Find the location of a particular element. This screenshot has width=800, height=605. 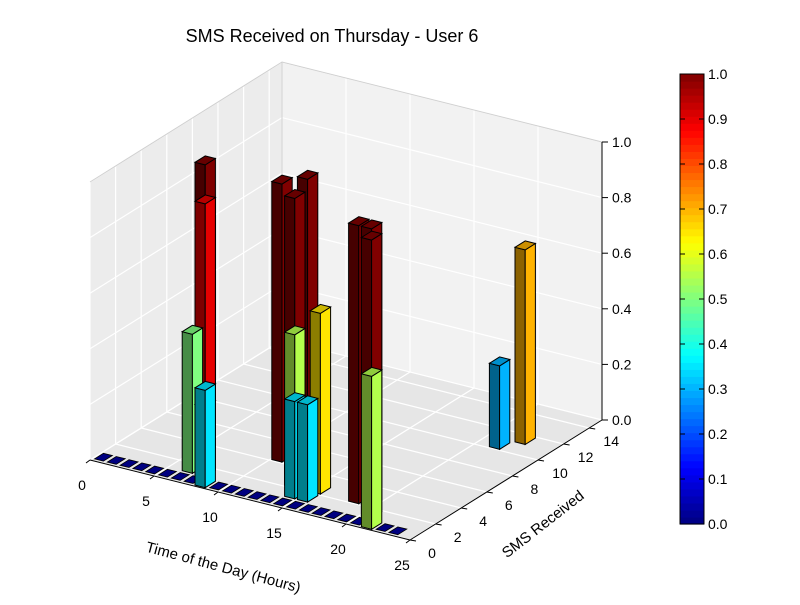

y-tick-label: 8 is located at coordinates (535, 489).